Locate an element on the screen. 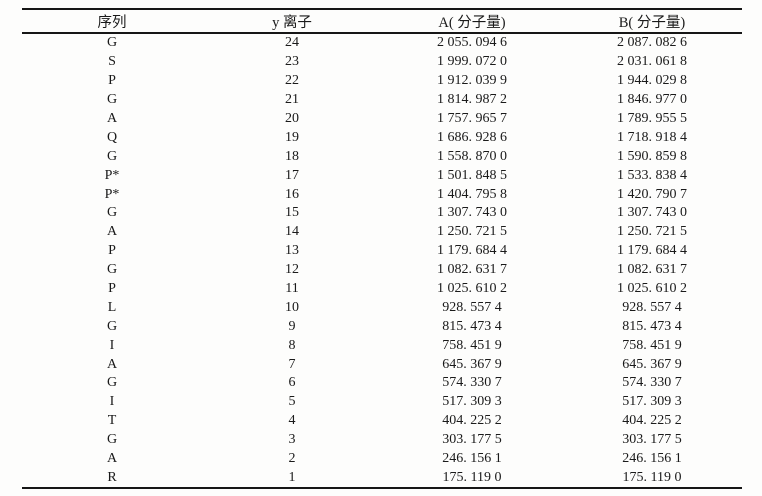 This screenshot has height=496, width=762. cell-b-mass: 1 082. 631 7 is located at coordinates (652, 270).